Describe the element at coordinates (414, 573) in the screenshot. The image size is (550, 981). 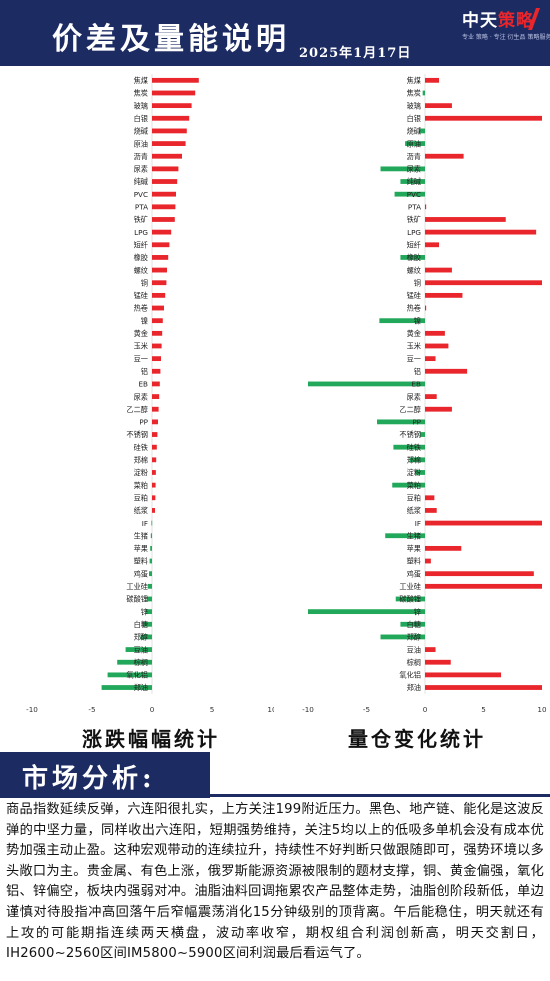
I see `category-label: 鸡蛋` at that location.